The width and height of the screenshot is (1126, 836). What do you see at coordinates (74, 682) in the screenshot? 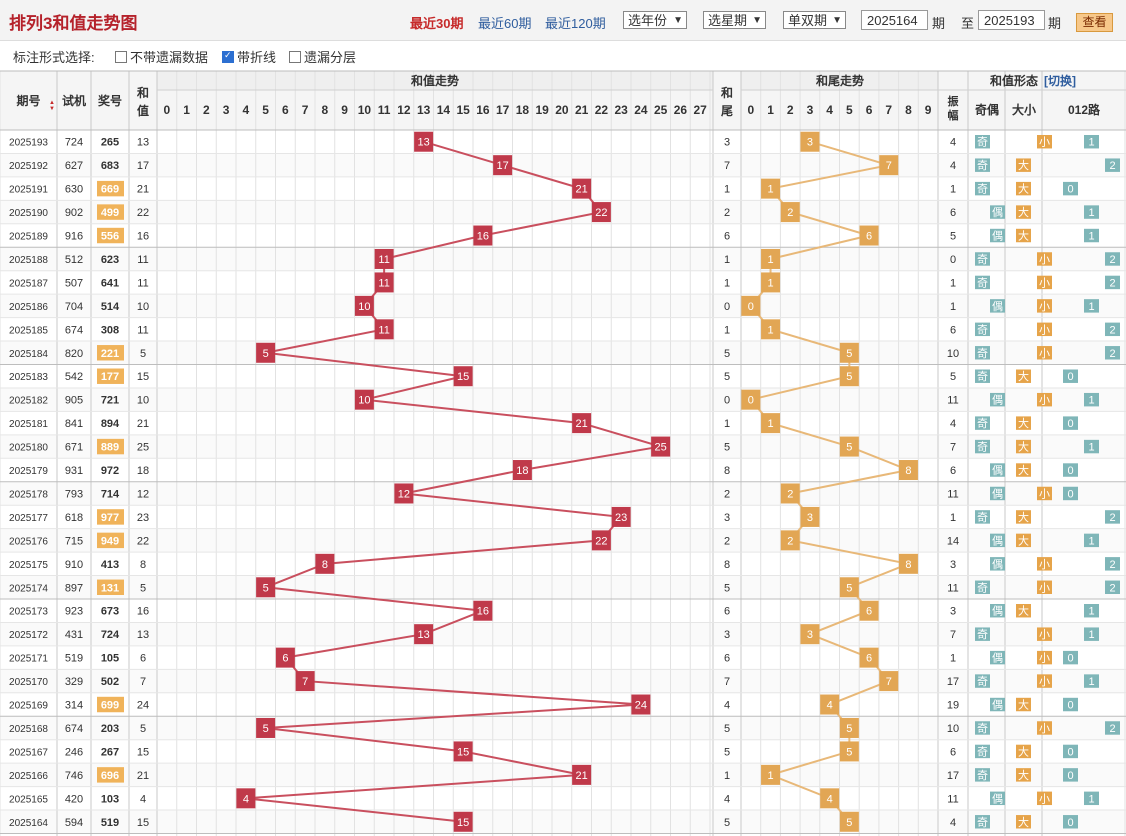
I see `trial-cell: 329` at bounding box center [74, 682].